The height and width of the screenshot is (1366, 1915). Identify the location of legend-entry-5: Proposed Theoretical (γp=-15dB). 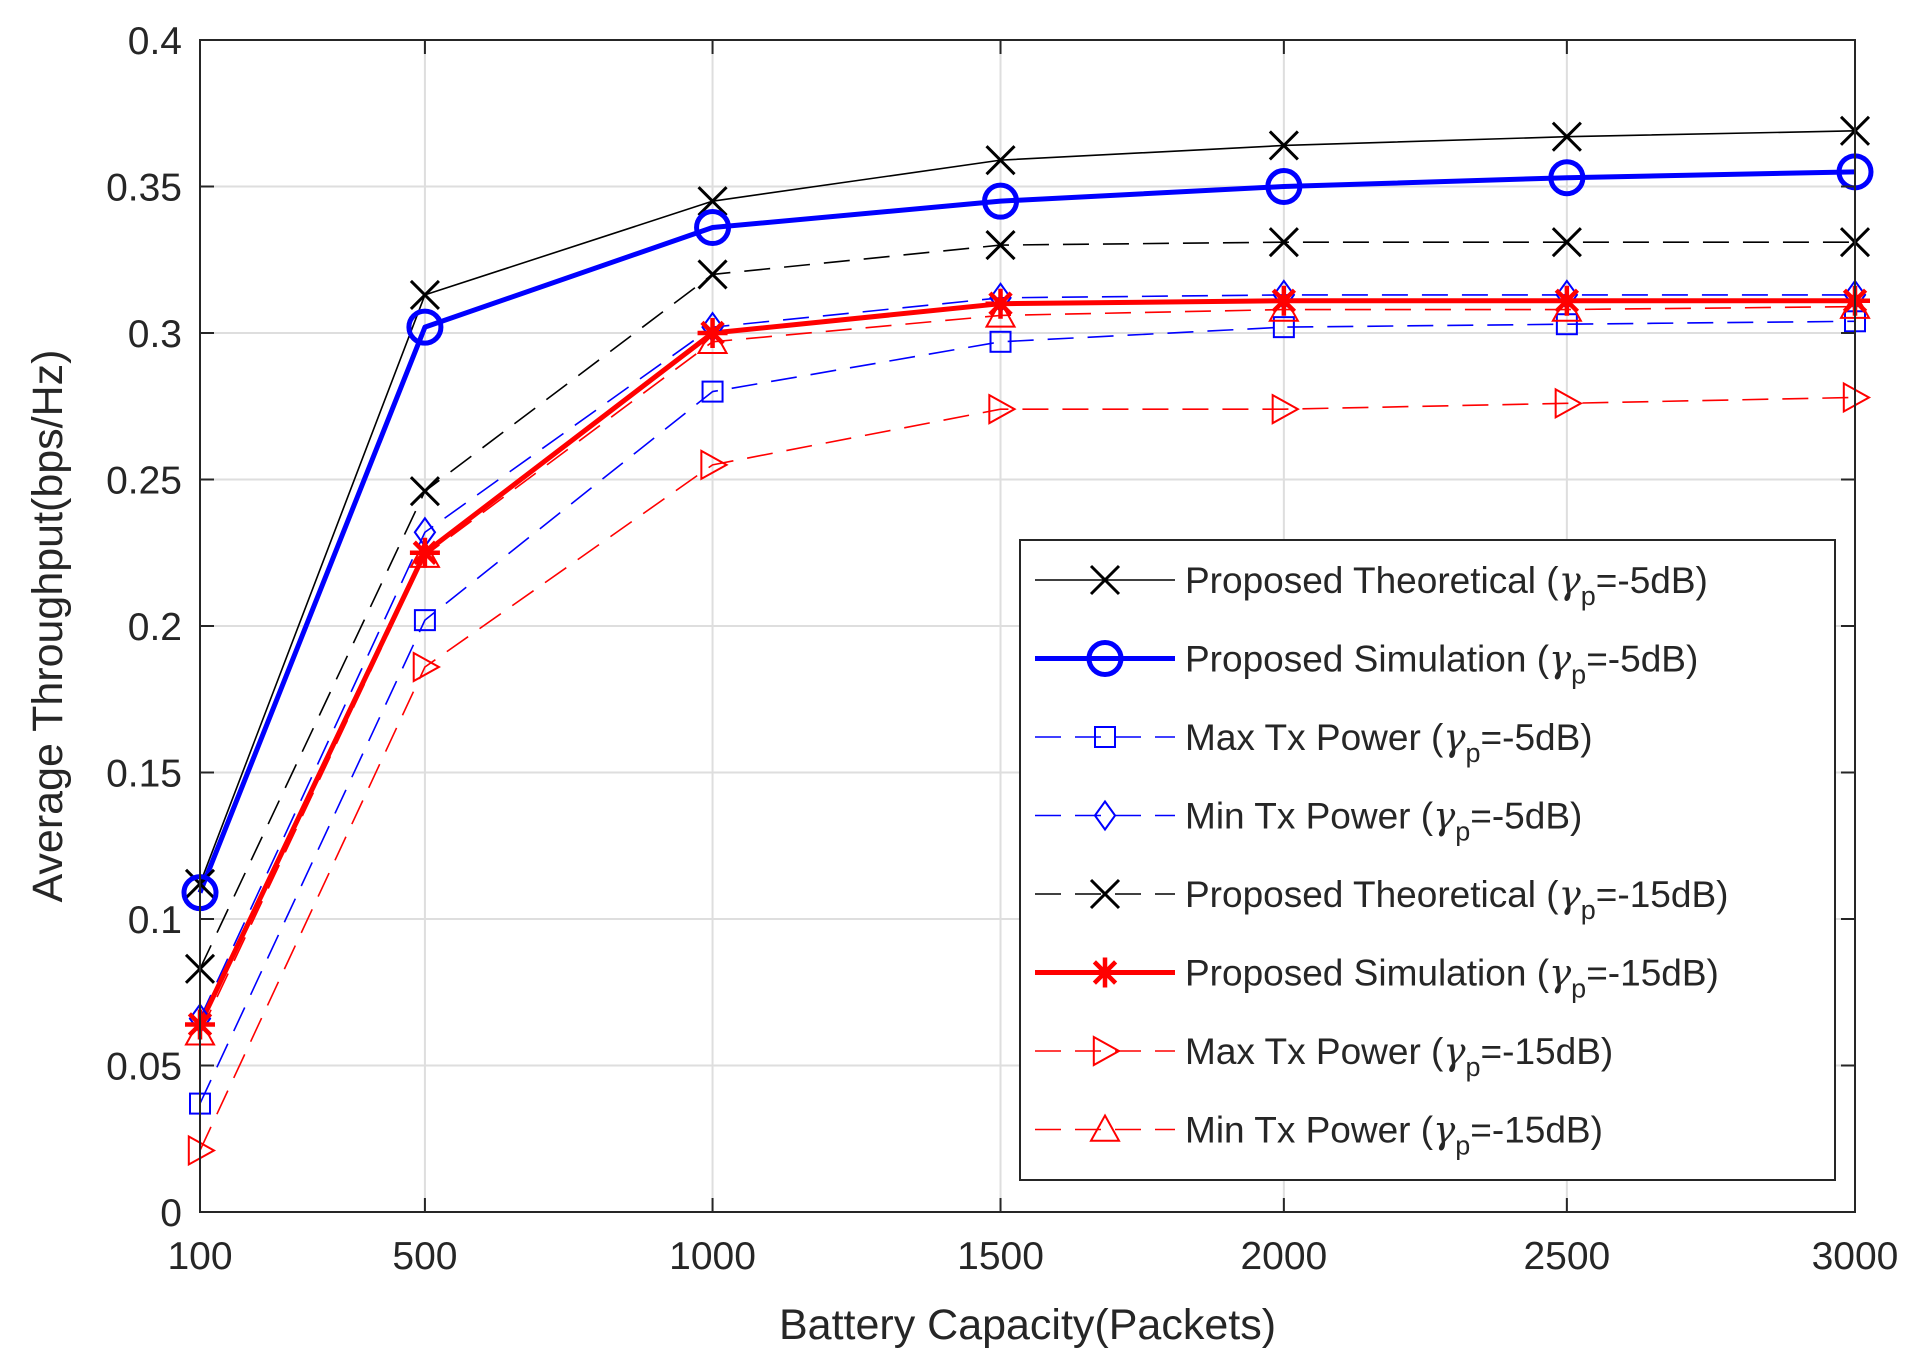
(1381, 899).